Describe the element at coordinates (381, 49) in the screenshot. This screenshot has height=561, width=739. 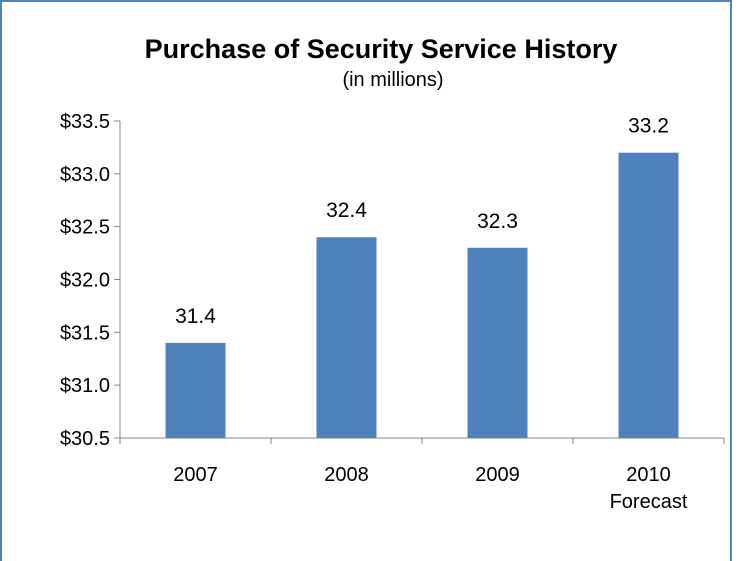
I see `chart-title: Purchase of Security Service History` at that location.